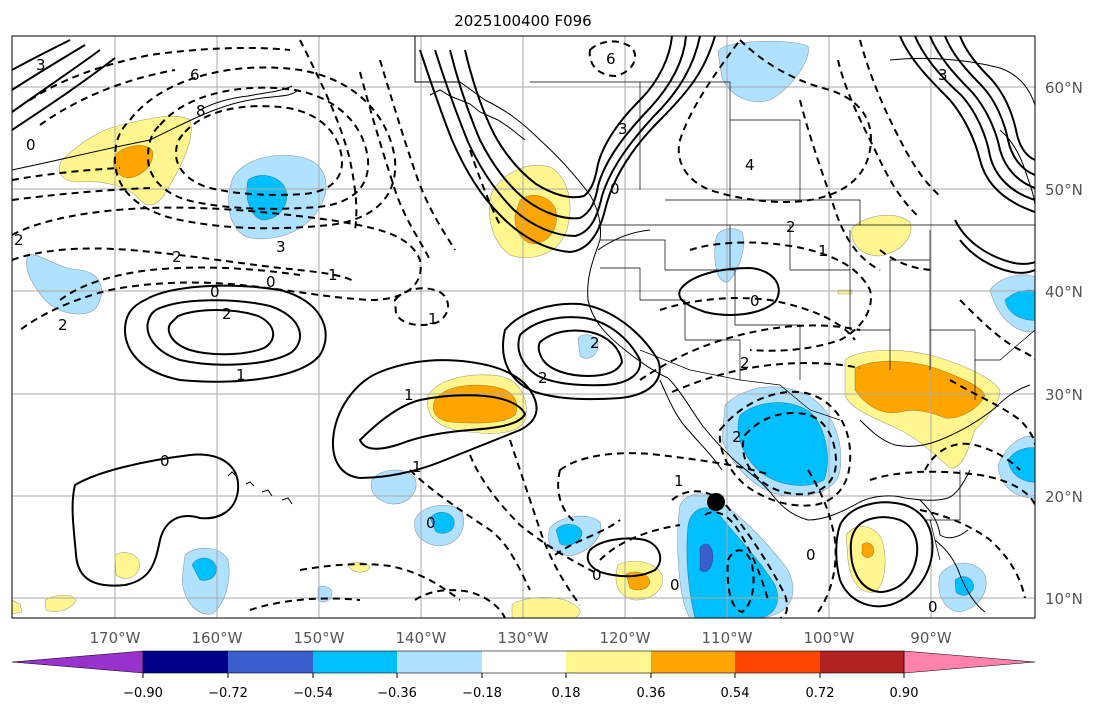  I want to click on colorbar-outline, so click(523, 662).